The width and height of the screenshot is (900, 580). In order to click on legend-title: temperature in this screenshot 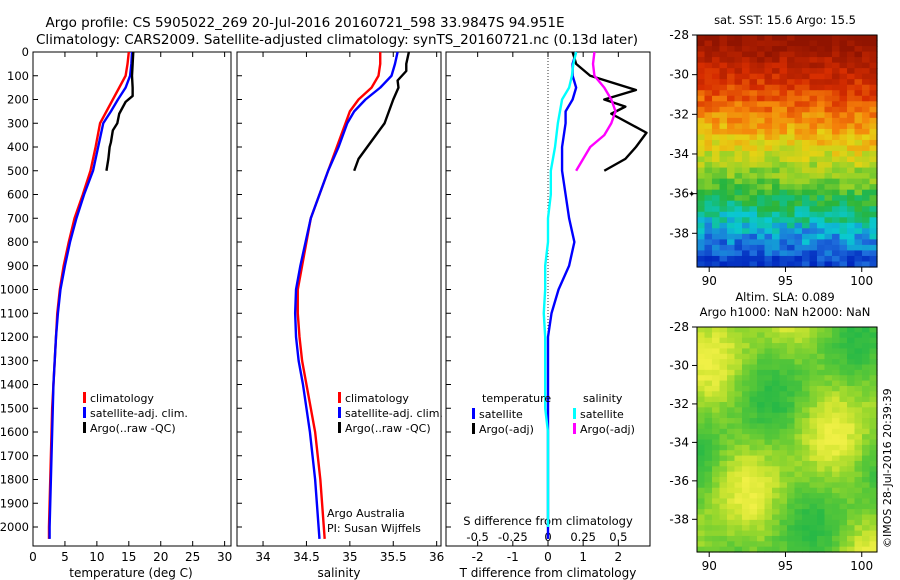, I will do `click(516, 398)`.